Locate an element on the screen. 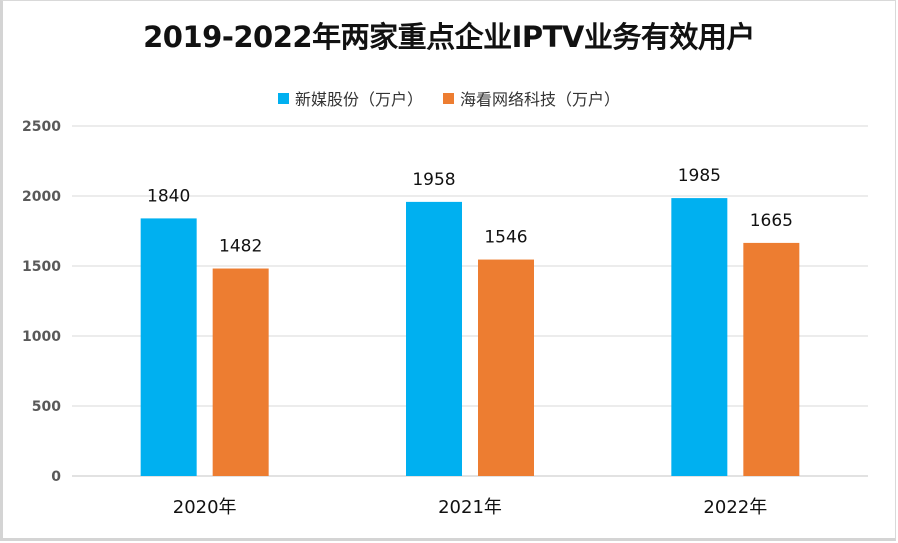 This screenshot has width=898, height=543. data-label: 1482 is located at coordinates (240, 247).